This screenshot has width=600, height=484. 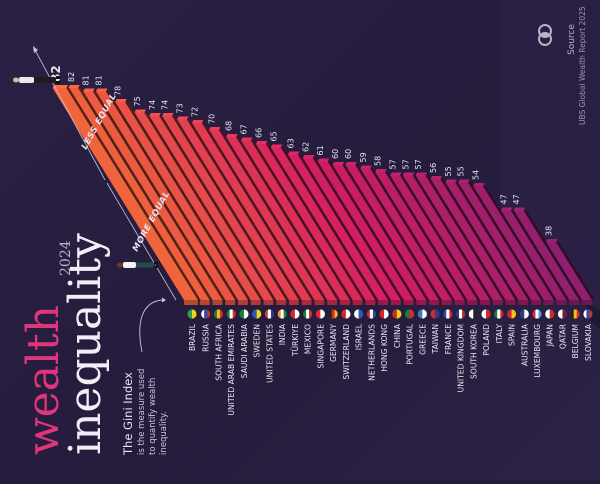 What do you see at coordinates (390, 314) in the screenshot?
I see `flag-icons` at bounding box center [390, 314].